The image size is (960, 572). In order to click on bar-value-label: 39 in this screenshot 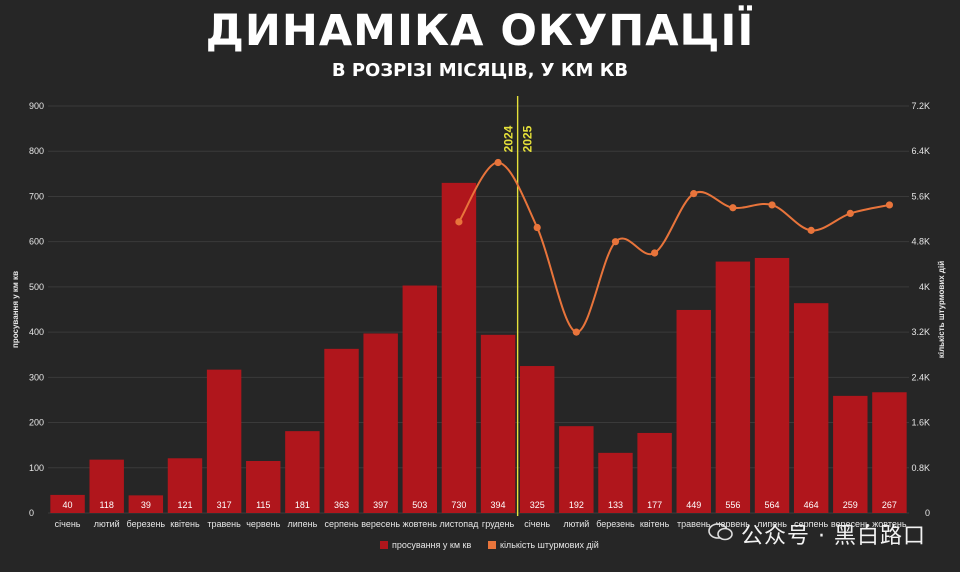, I will do `click(146, 505)`.